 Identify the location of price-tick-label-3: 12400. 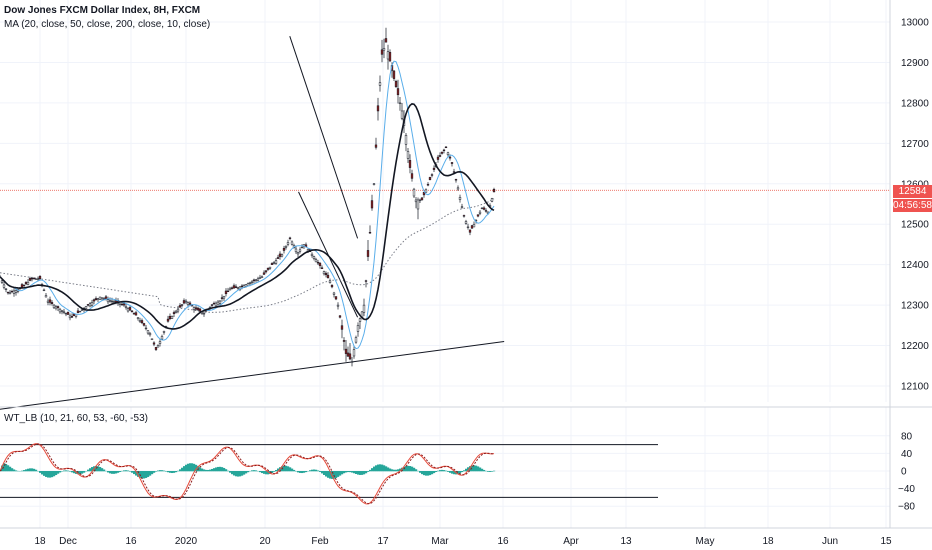
(915, 265).